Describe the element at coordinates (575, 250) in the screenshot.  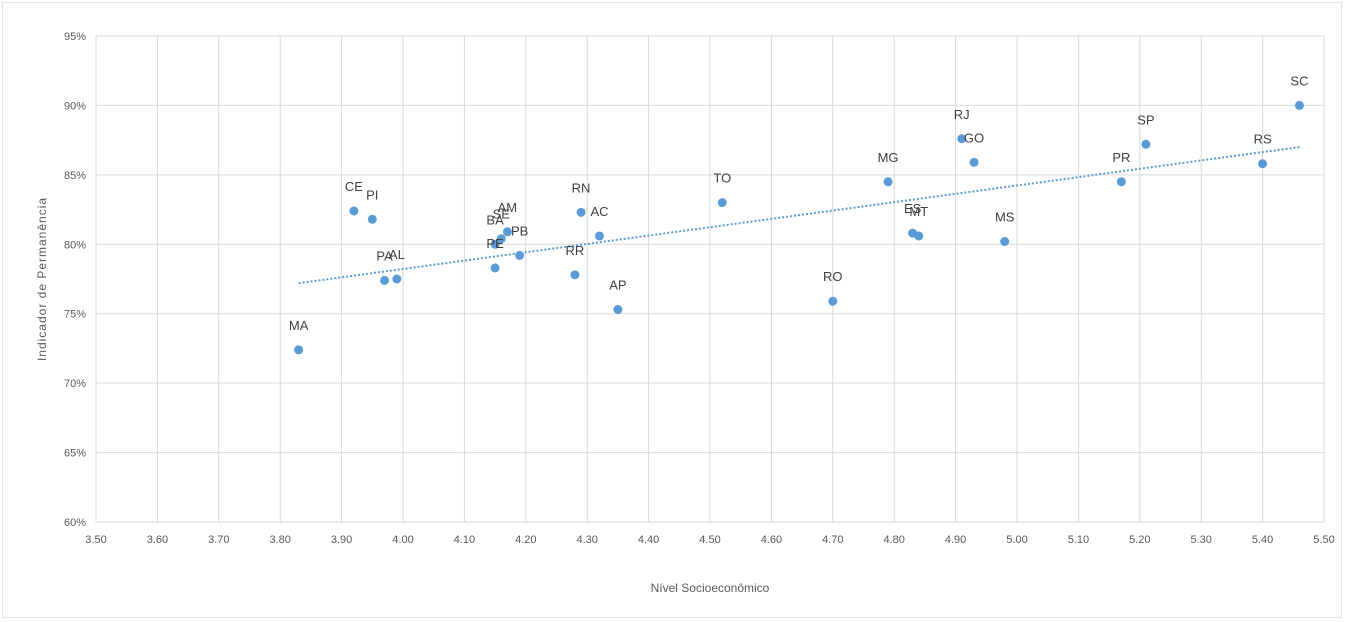
I see `point-label-rr: RR` at that location.